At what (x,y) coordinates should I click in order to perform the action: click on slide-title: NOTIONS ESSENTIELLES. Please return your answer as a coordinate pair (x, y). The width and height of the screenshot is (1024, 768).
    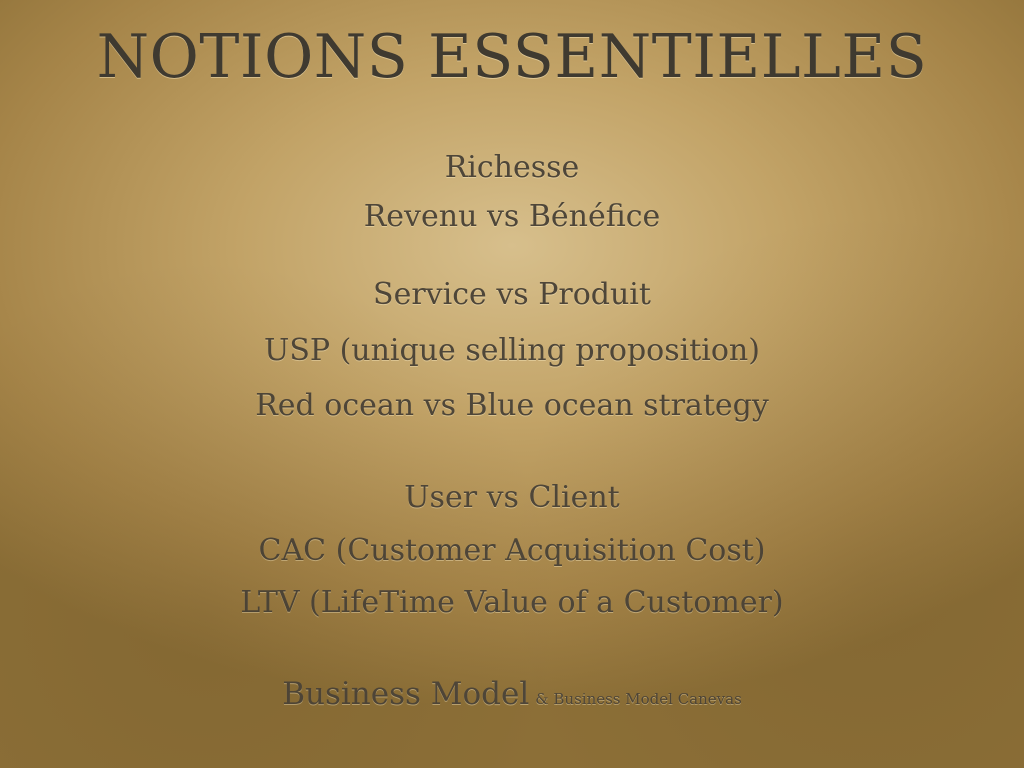
    Looking at the image, I should click on (512, 57).